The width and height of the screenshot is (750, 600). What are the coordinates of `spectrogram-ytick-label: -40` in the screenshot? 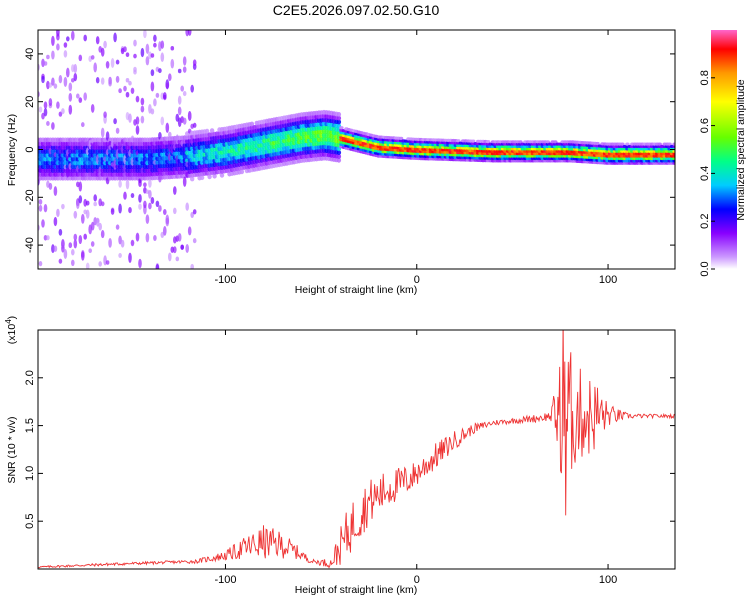 It's located at (30, 245).